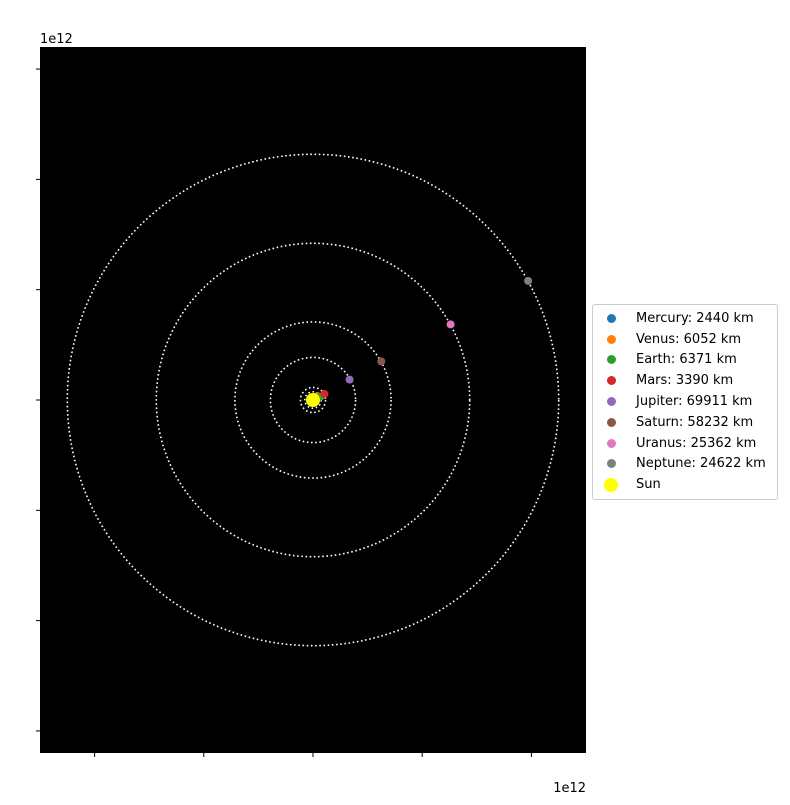 The image size is (790, 805). I want to click on sun-group, so click(313, 400).